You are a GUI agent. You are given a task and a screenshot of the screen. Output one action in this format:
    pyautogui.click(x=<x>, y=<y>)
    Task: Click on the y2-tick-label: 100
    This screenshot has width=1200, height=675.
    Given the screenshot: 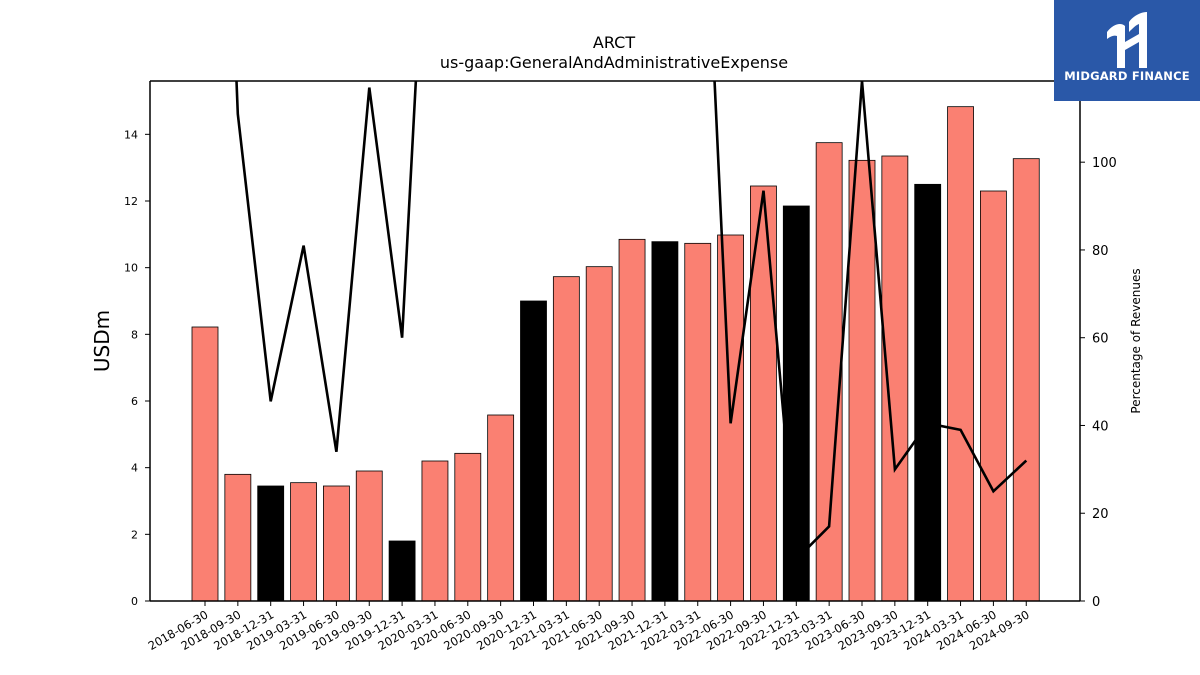 What is the action you would take?
    pyautogui.click(x=1104, y=163)
    